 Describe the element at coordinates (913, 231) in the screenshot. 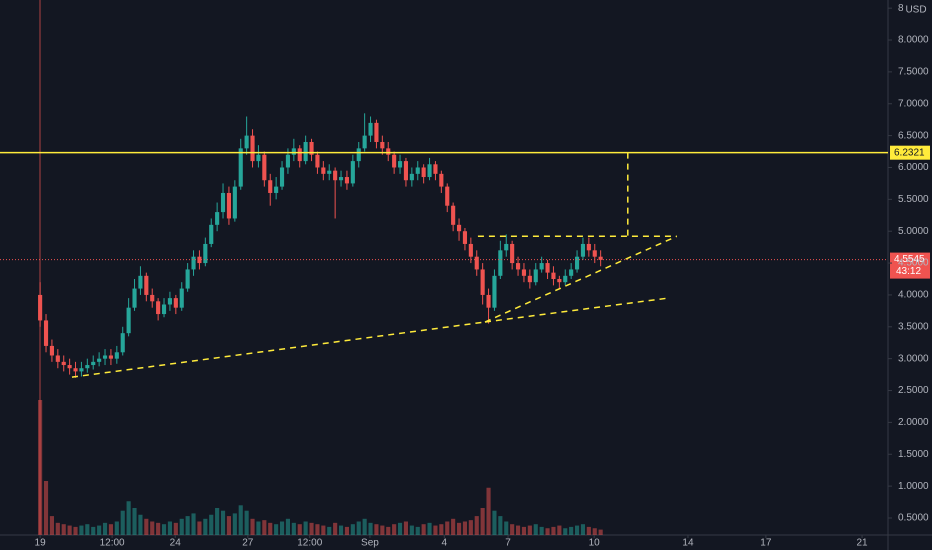

I see `y-tick-label: 5.0000` at that location.